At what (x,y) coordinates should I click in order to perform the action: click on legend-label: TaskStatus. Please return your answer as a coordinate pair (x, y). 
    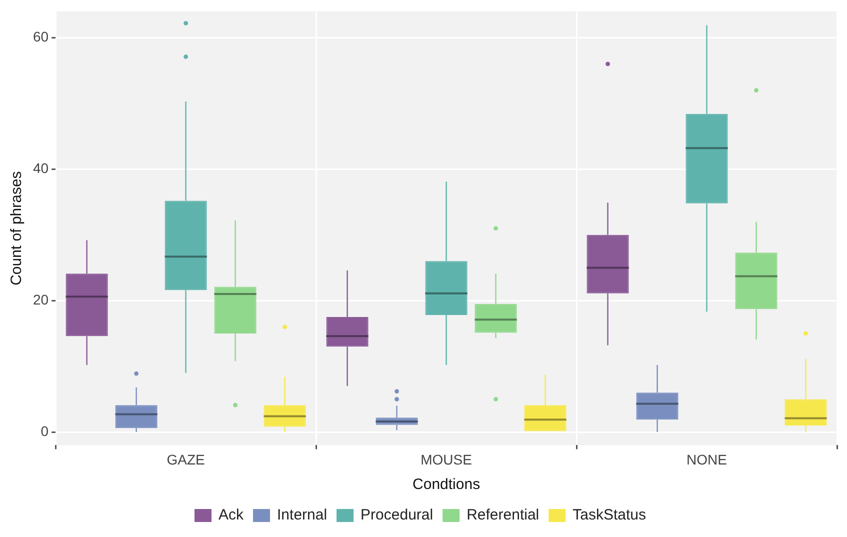
    Looking at the image, I should click on (609, 515).